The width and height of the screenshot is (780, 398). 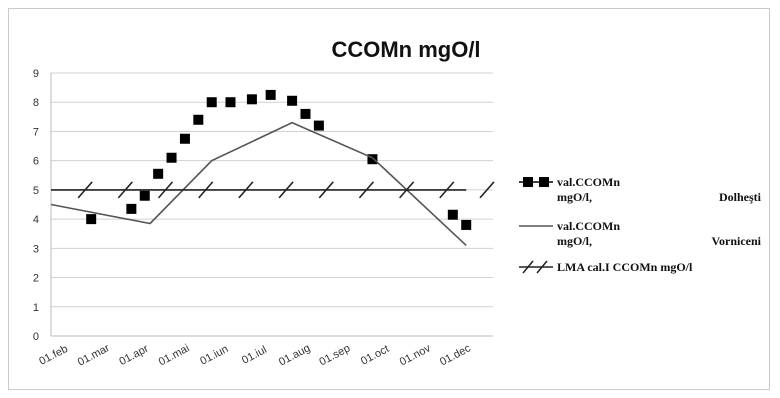 I want to click on chart-title: CCOMn mgO/l, so click(x=405, y=49).